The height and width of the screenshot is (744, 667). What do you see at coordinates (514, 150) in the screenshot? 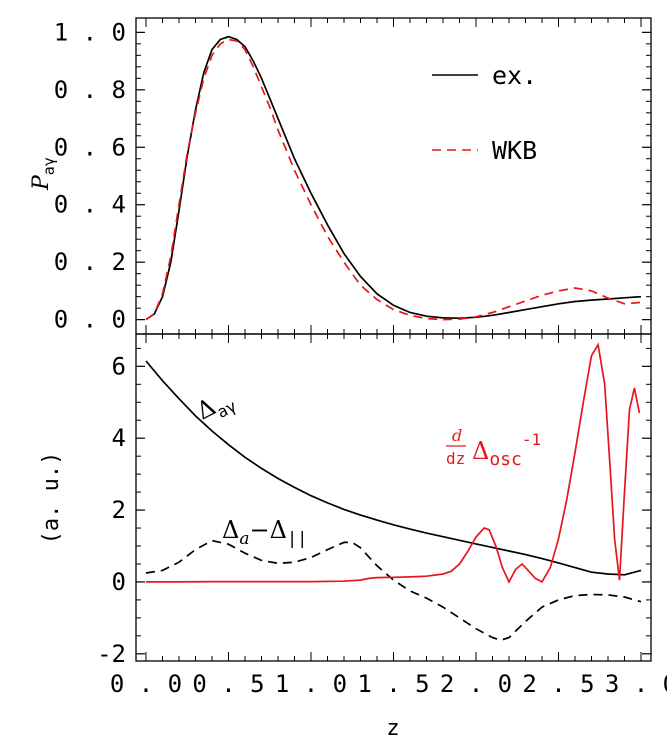
I see `legend-wkb-label: WKB` at bounding box center [514, 150].